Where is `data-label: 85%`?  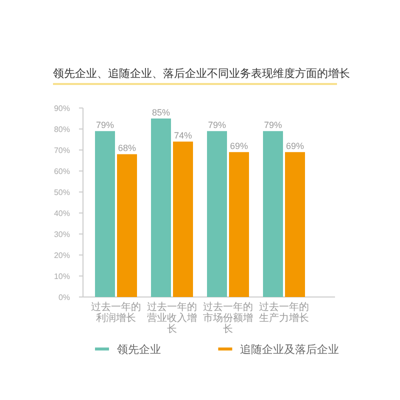 data-label: 85% is located at coordinates (161, 113).